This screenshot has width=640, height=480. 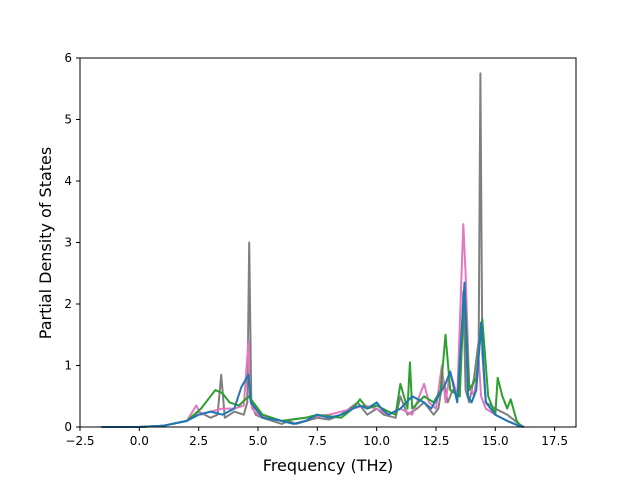 I want to click on x-tick-label: 10.0, so click(x=376, y=441).